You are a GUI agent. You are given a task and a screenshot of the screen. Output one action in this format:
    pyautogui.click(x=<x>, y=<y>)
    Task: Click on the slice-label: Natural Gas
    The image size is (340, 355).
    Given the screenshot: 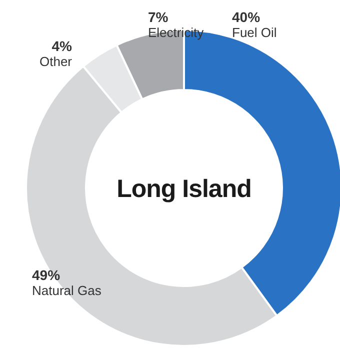 What is the action you would take?
    pyautogui.click(x=67, y=290)
    